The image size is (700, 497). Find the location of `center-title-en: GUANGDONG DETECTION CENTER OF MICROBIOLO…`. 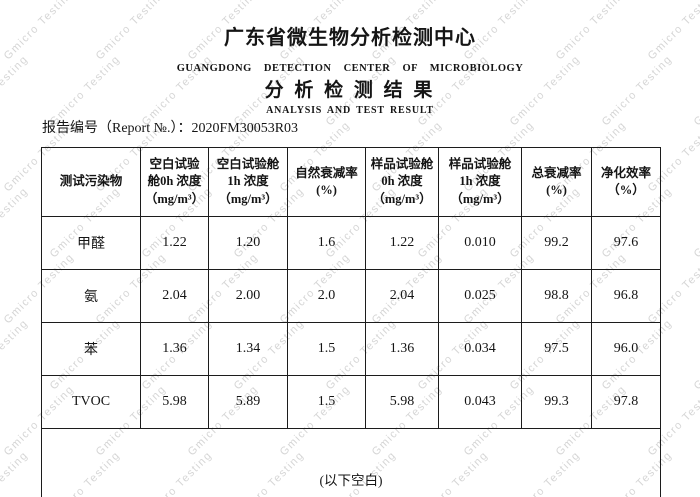

center-title-en: GUANGDONG DETECTION CENTER OF MICROBIOLO… is located at coordinates (350, 68).